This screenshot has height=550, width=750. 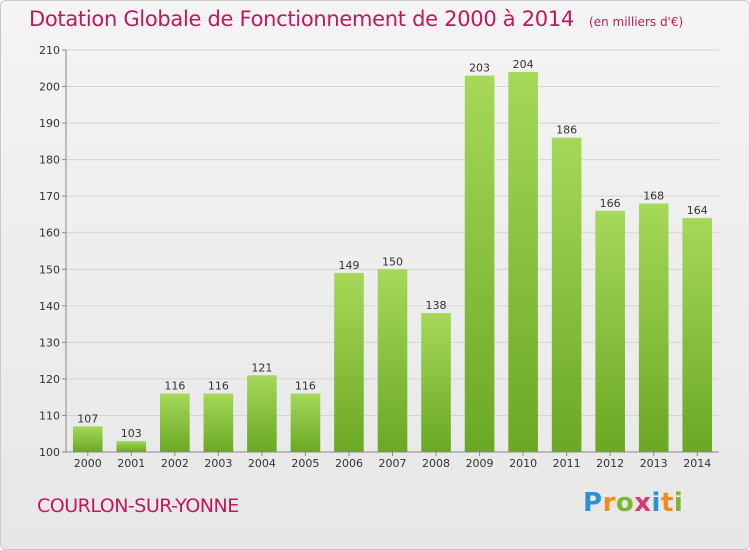 I want to click on x-tick-label: 2009, so click(x=480, y=463).